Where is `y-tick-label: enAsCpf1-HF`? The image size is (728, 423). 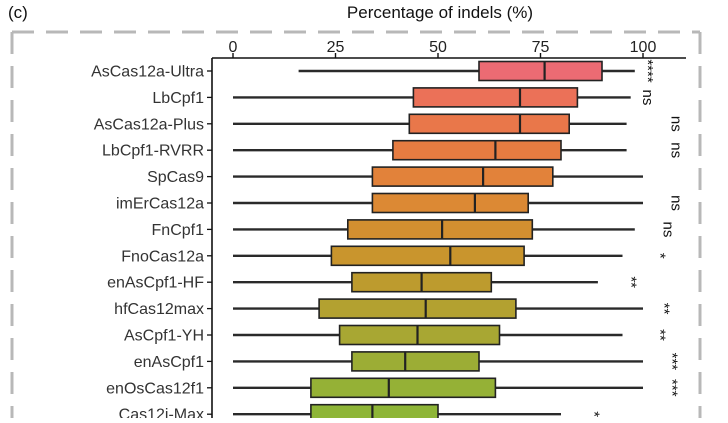 y-tick-label: enAsCpf1-HF is located at coordinates (155, 283).